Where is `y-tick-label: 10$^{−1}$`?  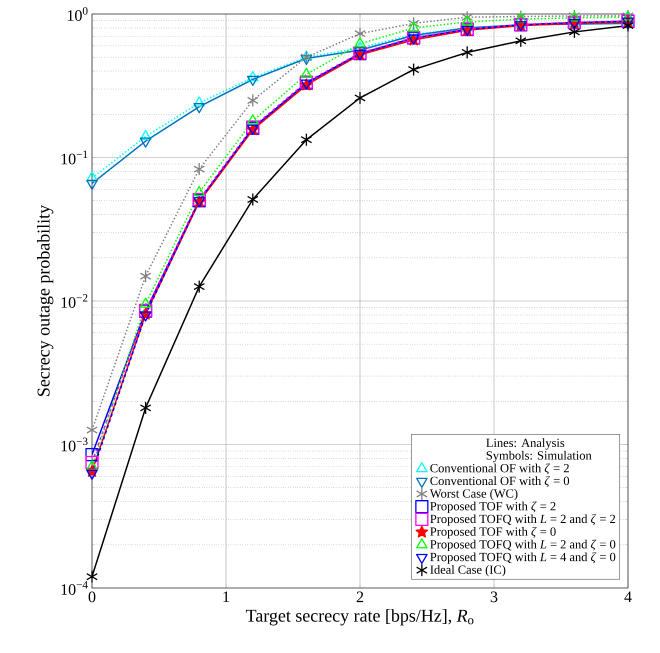 y-tick-label: 10$^{−1}$ is located at coordinates (75, 157).